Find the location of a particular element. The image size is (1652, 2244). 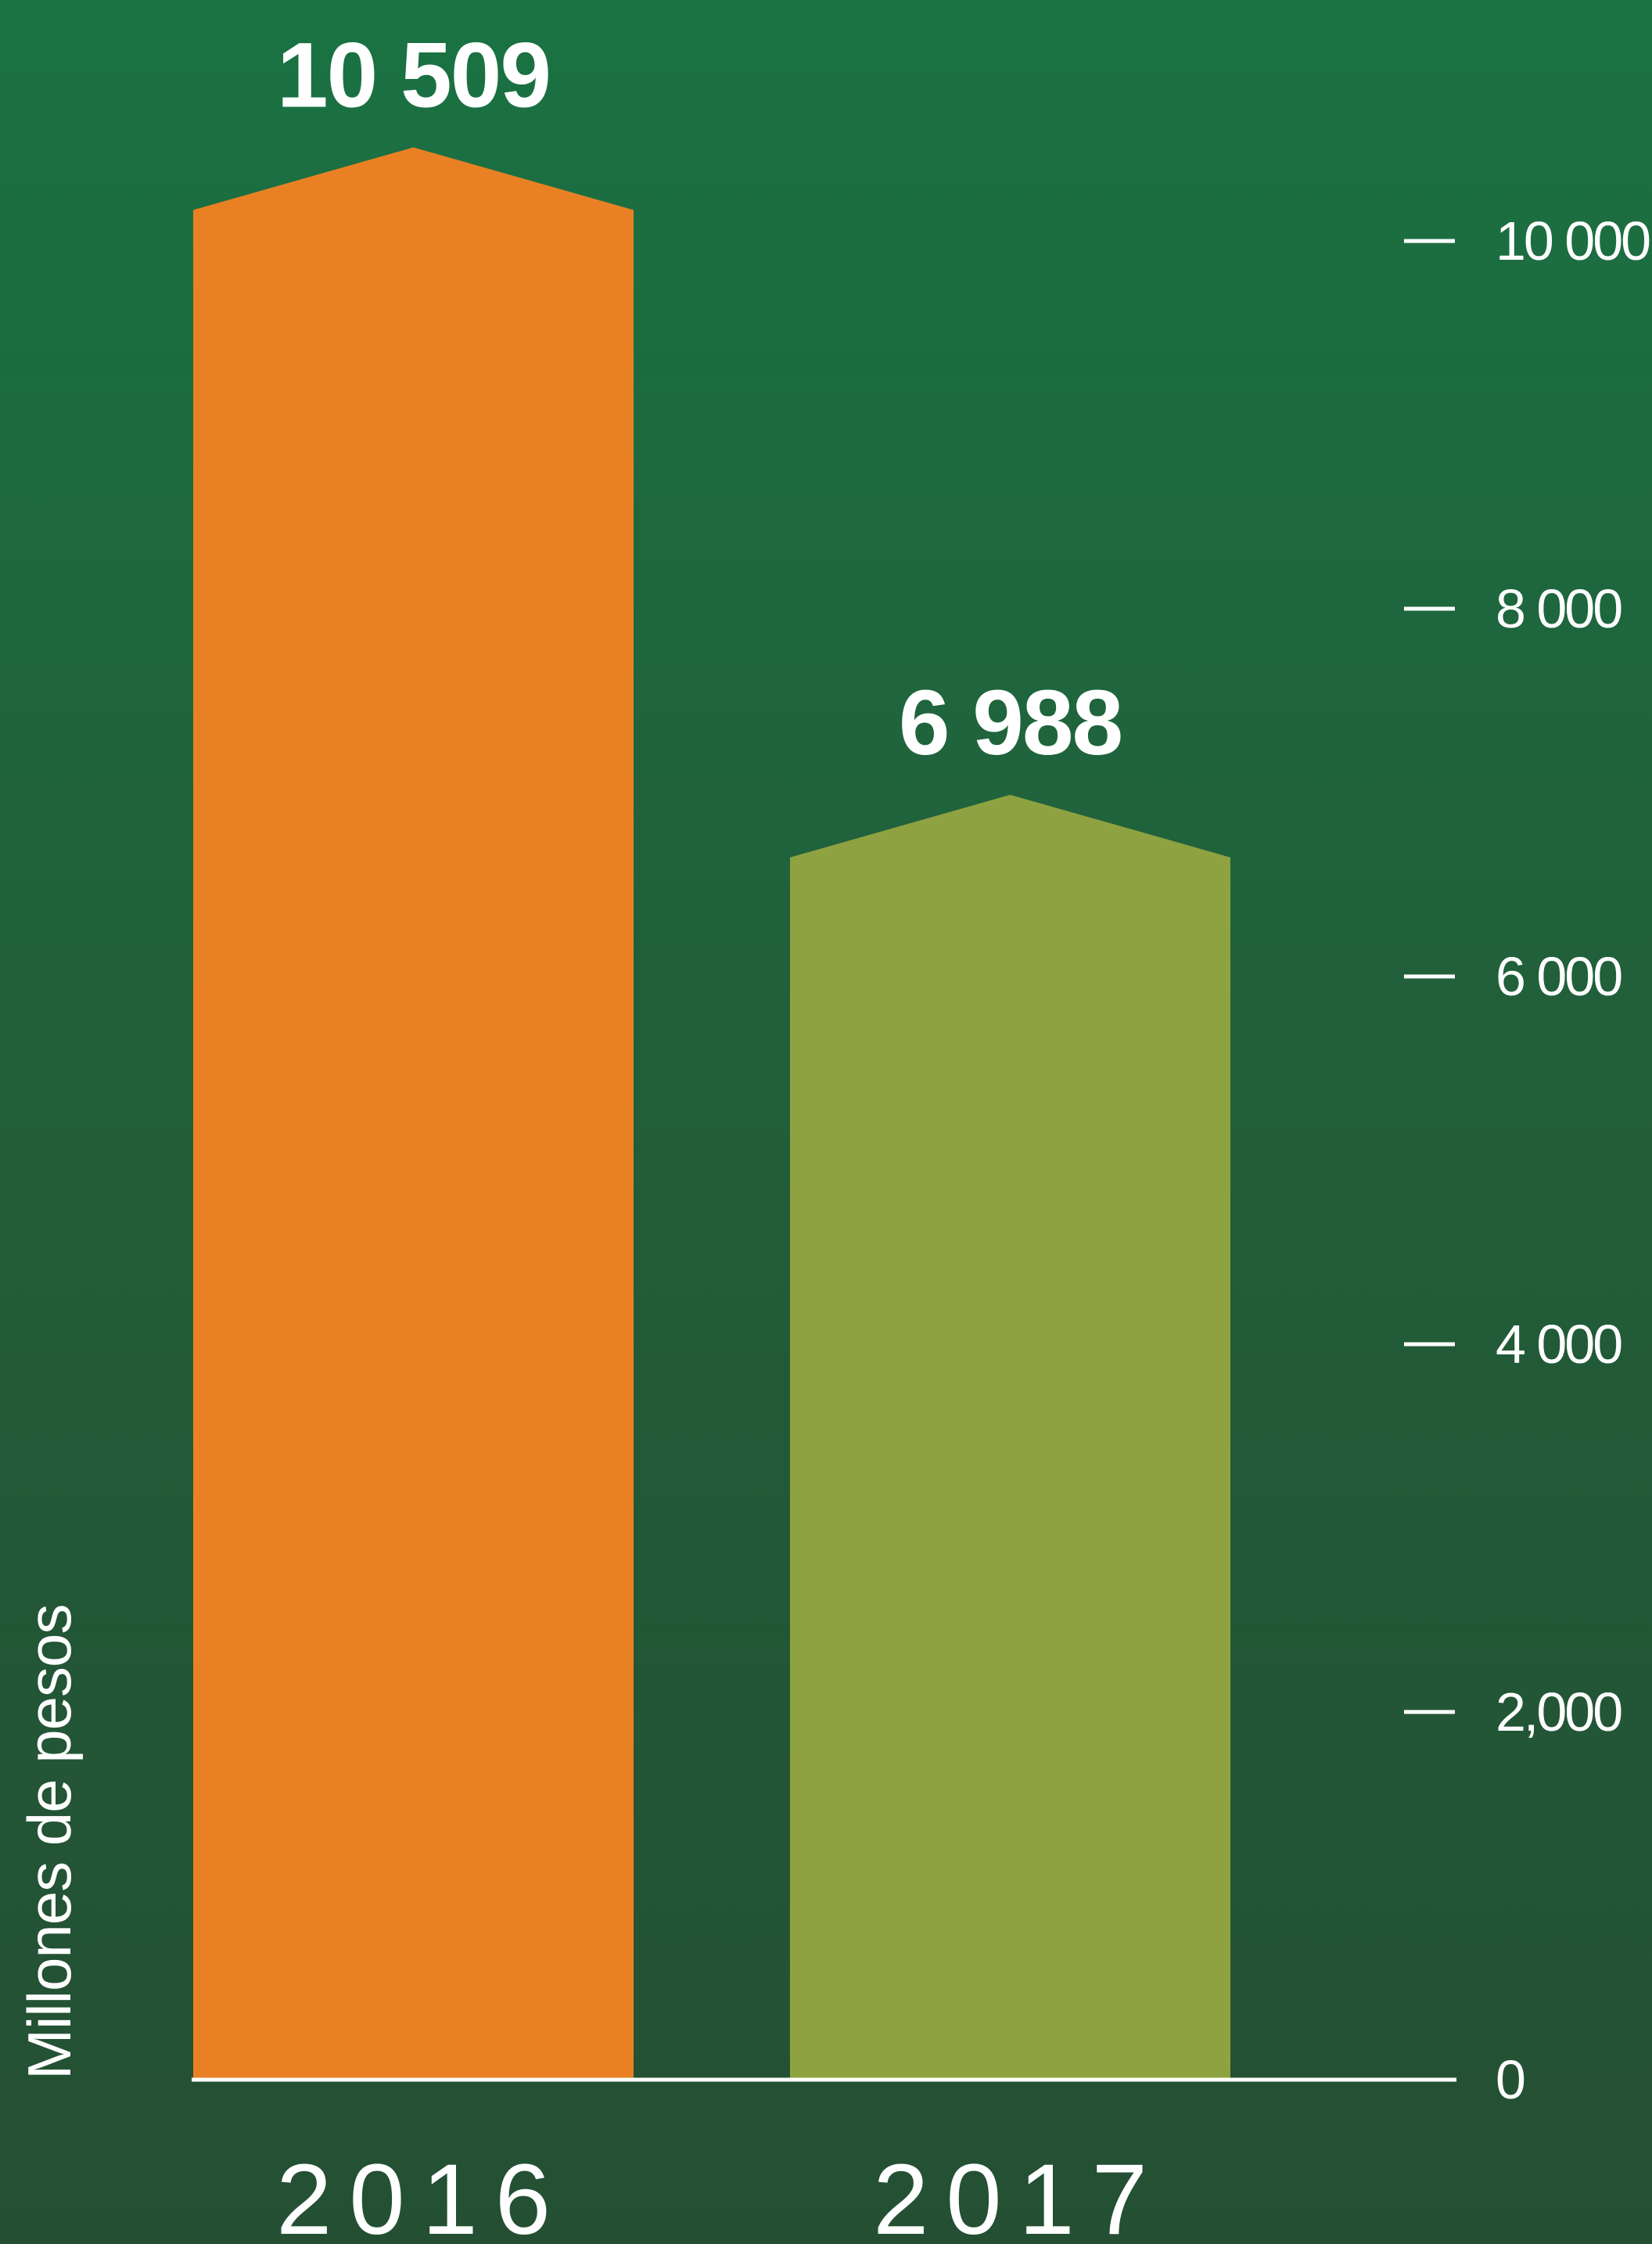

value-label-2016: 10 509 is located at coordinates (413, 75).